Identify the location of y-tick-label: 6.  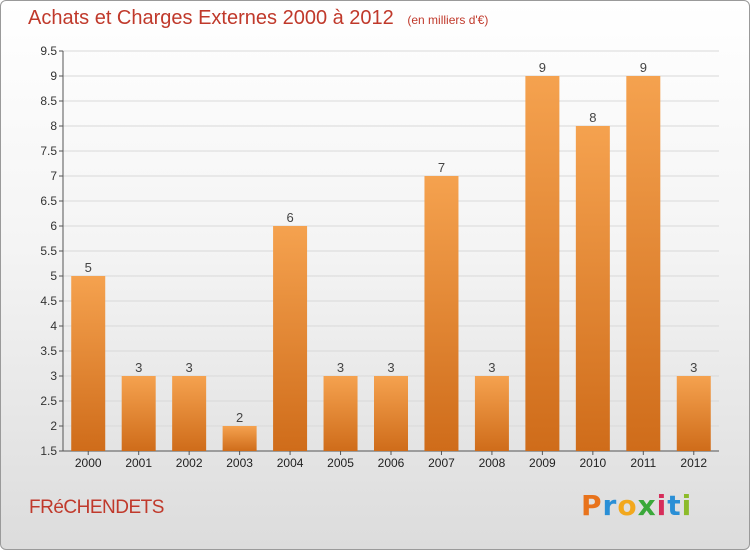
(53, 226).